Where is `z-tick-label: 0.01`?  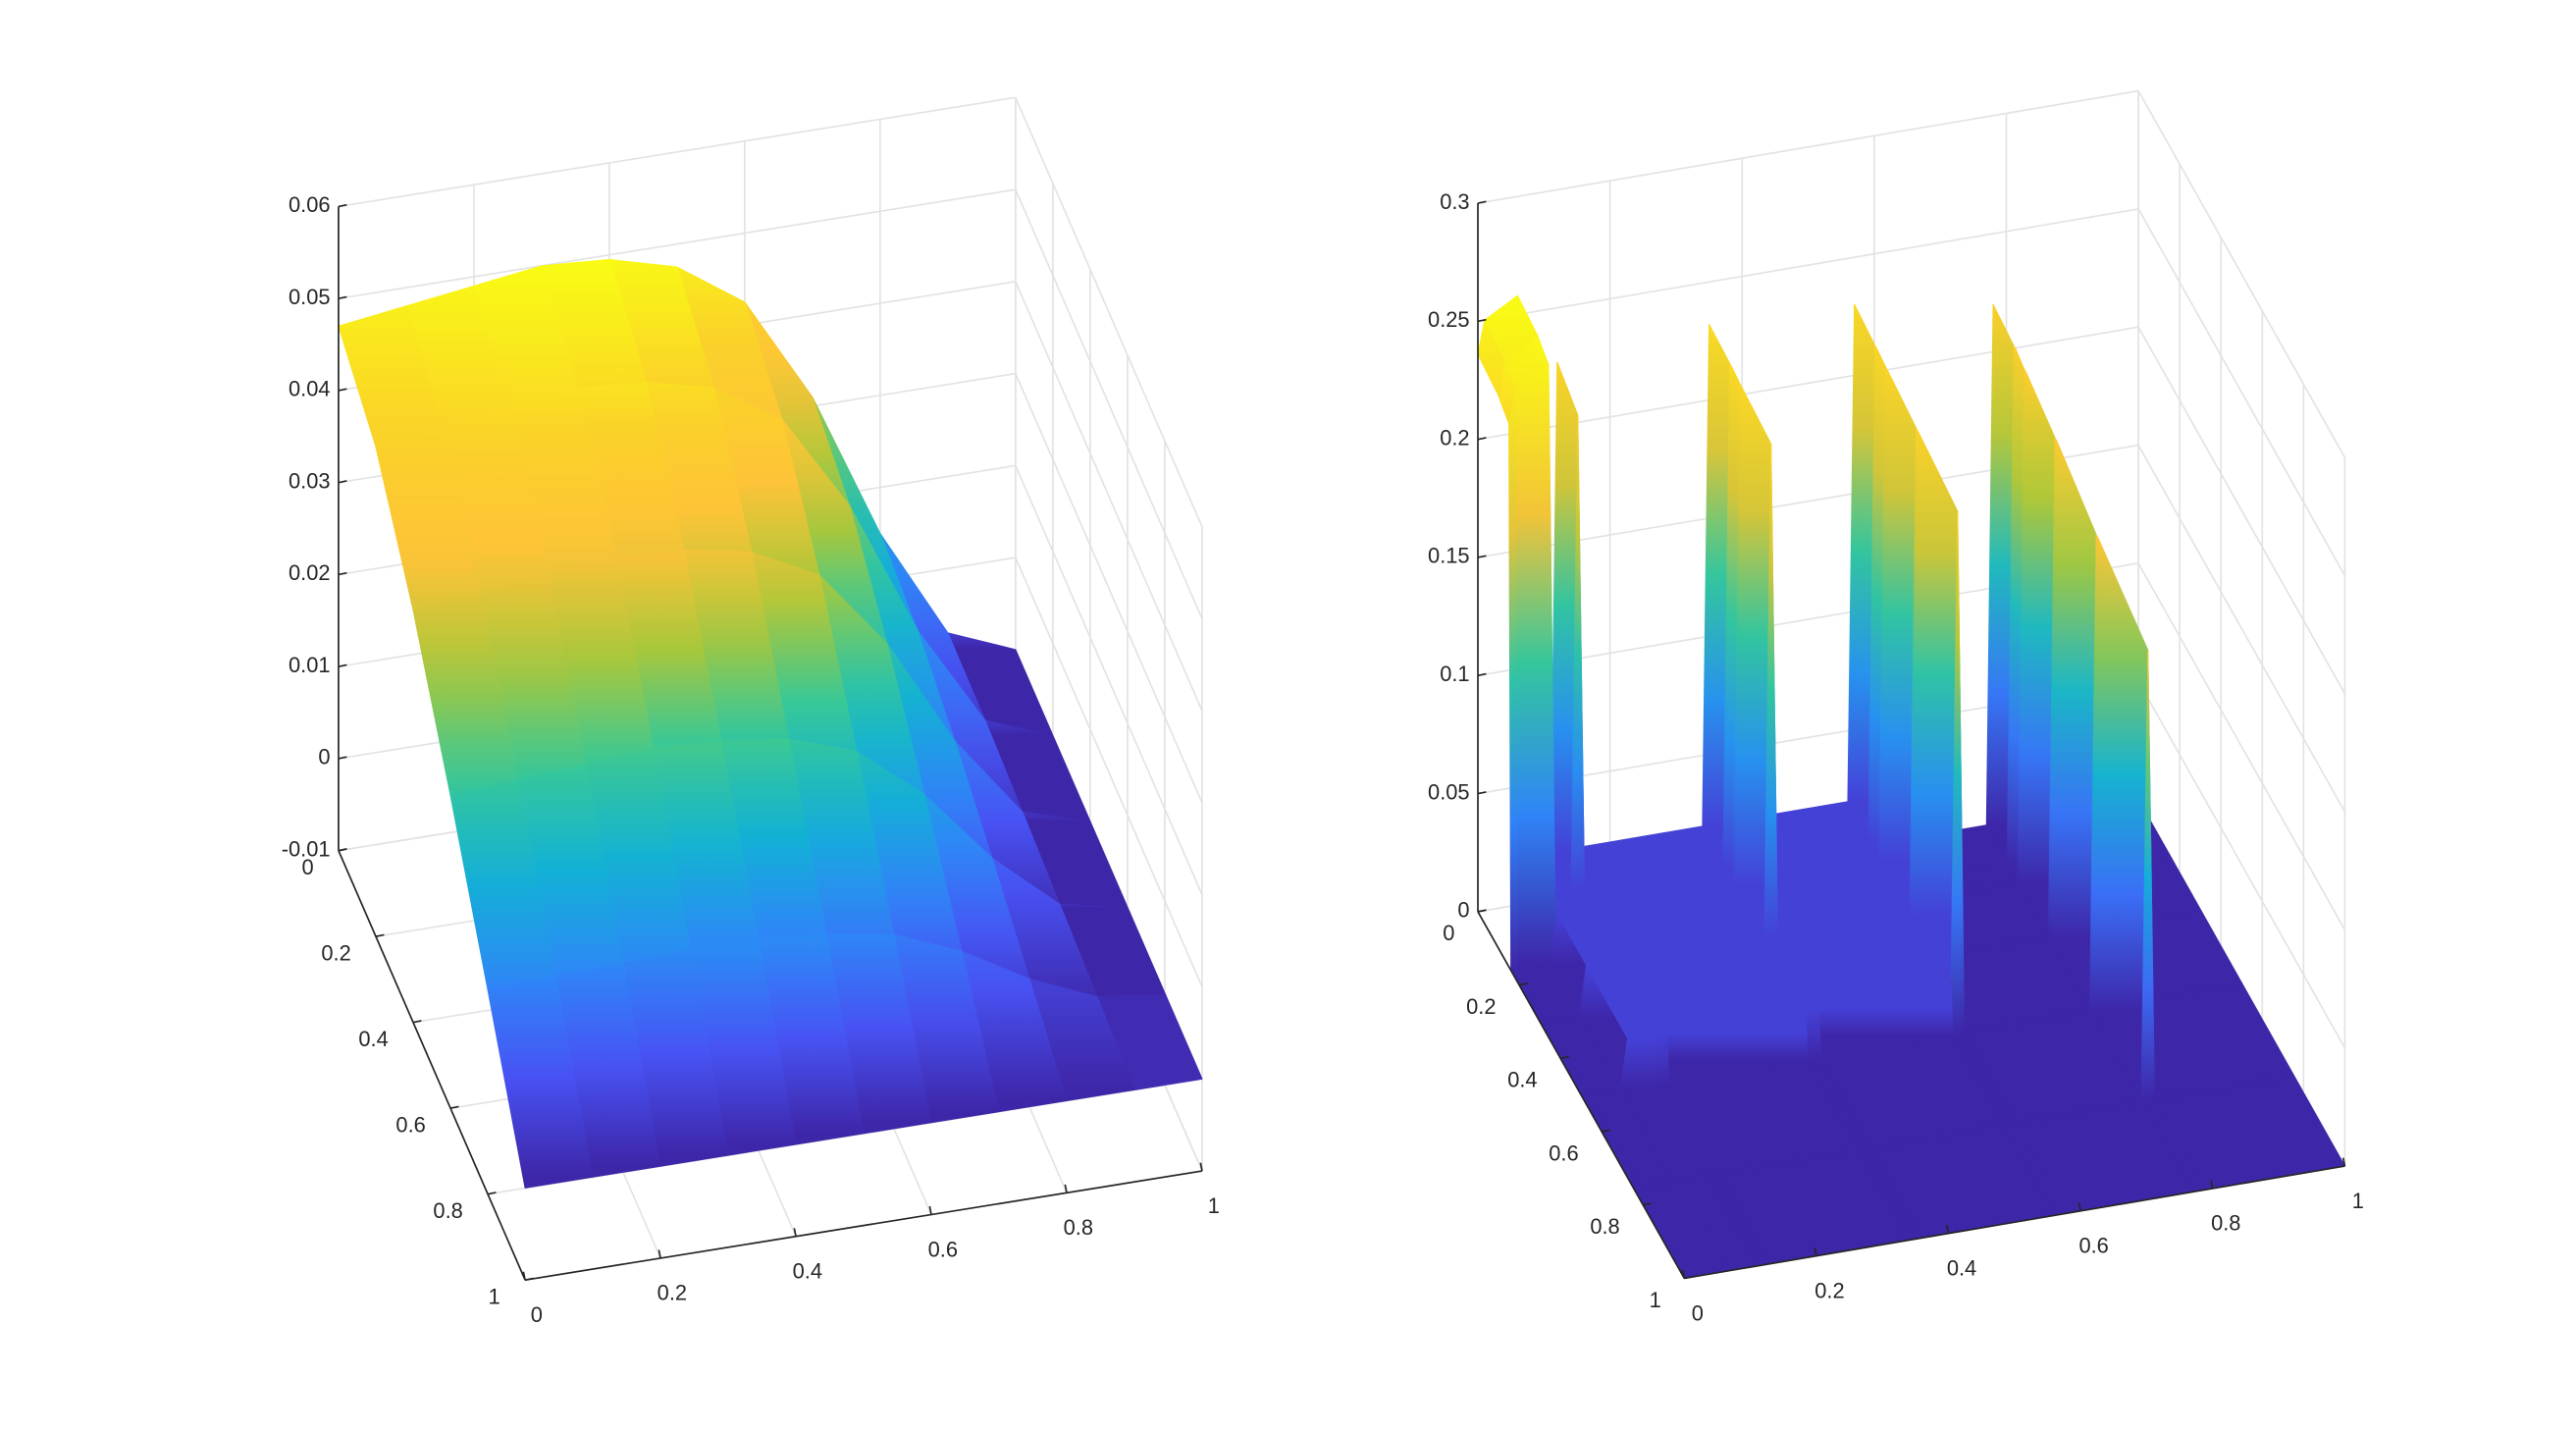
z-tick-label: 0.01 is located at coordinates (310, 665).